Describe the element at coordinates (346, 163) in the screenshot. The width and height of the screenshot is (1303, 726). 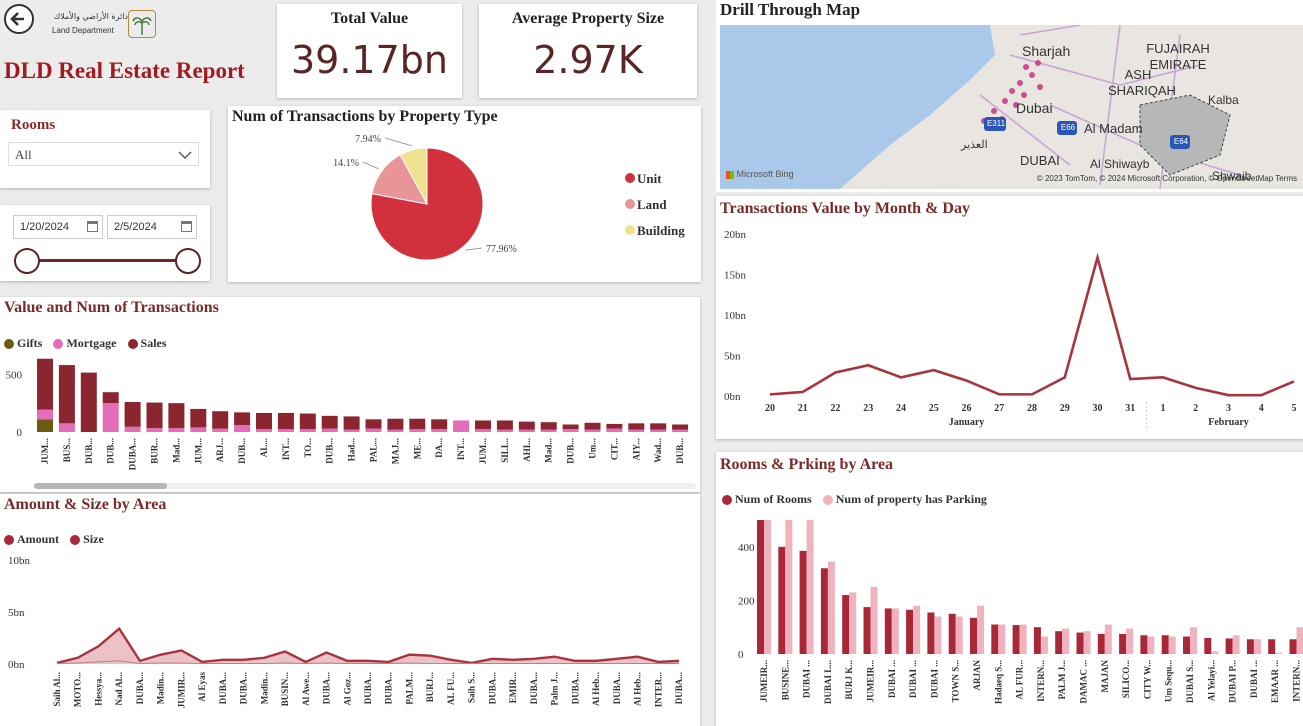
I see `pie-data-label: 14.1%` at that location.